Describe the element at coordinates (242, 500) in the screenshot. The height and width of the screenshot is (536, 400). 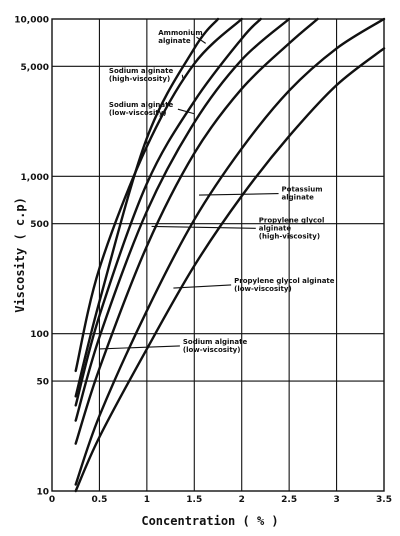
I see `x-tick-label: 2` at that location.